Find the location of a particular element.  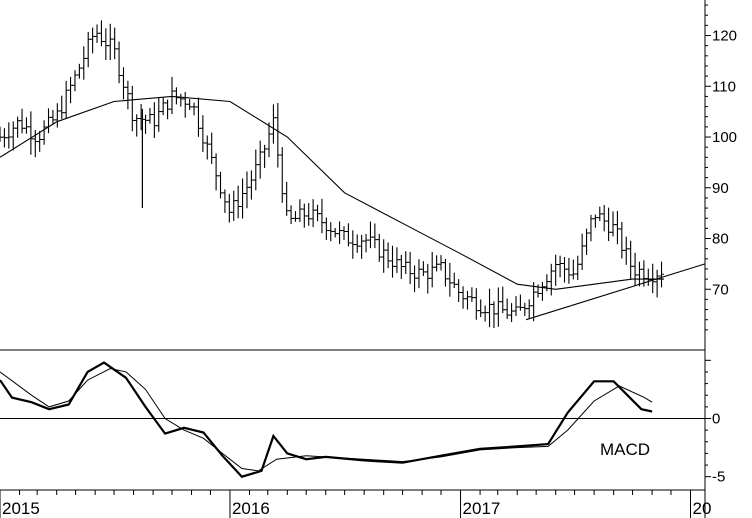

macd-label: MACD is located at coordinates (625, 449).